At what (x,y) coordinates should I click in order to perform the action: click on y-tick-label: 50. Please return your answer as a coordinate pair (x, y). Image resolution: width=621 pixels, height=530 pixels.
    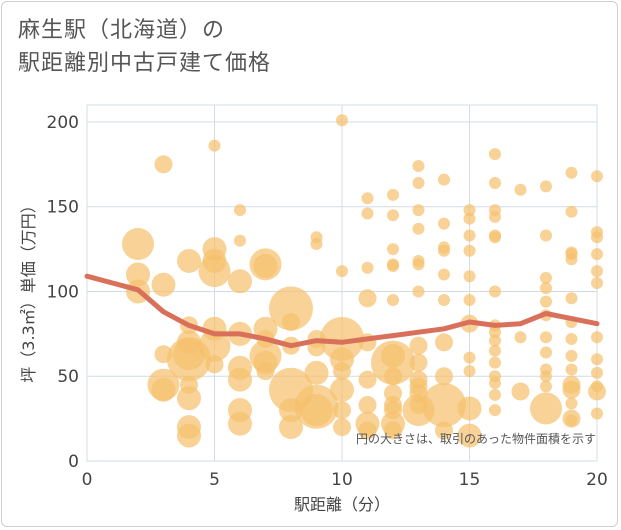
    Looking at the image, I should click on (68, 377).